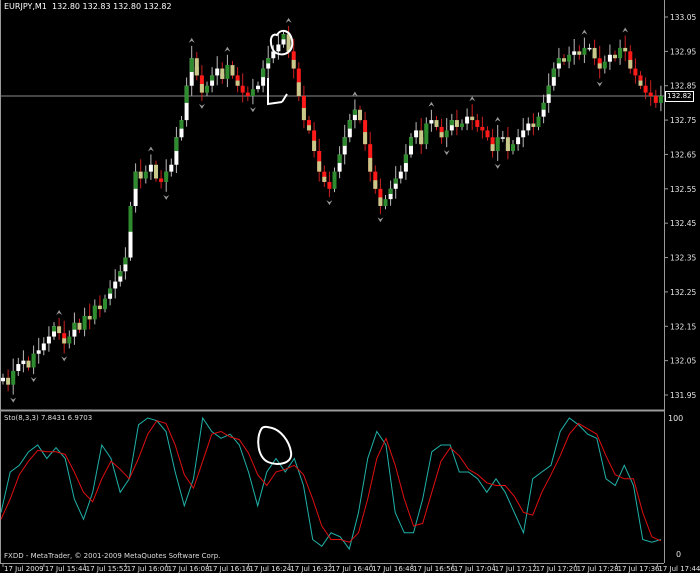  What do you see at coordinates (277, 92) in the screenshot?
I see `annotation-arrow-down-icon` at bounding box center [277, 92].